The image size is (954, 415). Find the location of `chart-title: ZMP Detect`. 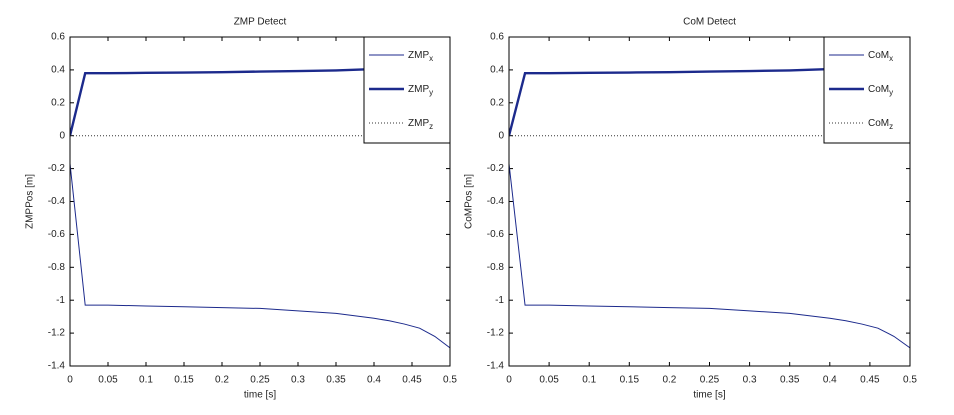

chart-title: ZMP Detect is located at coordinates (260, 22).